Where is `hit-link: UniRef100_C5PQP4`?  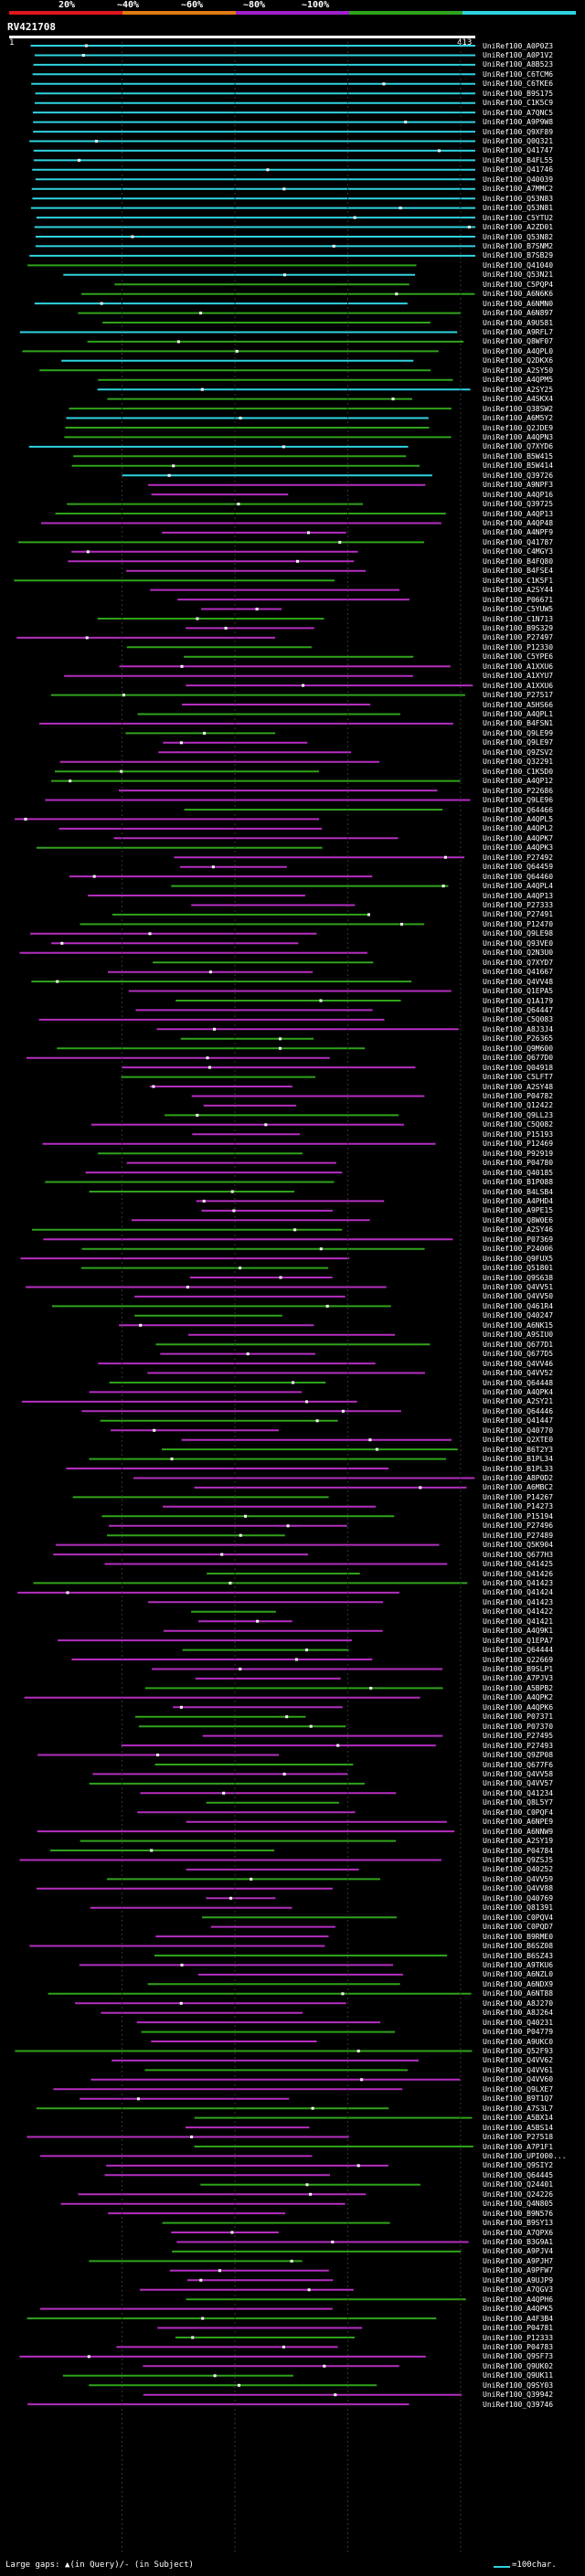
hit-link: UniRef100_C5PQP4 is located at coordinates (518, 284).